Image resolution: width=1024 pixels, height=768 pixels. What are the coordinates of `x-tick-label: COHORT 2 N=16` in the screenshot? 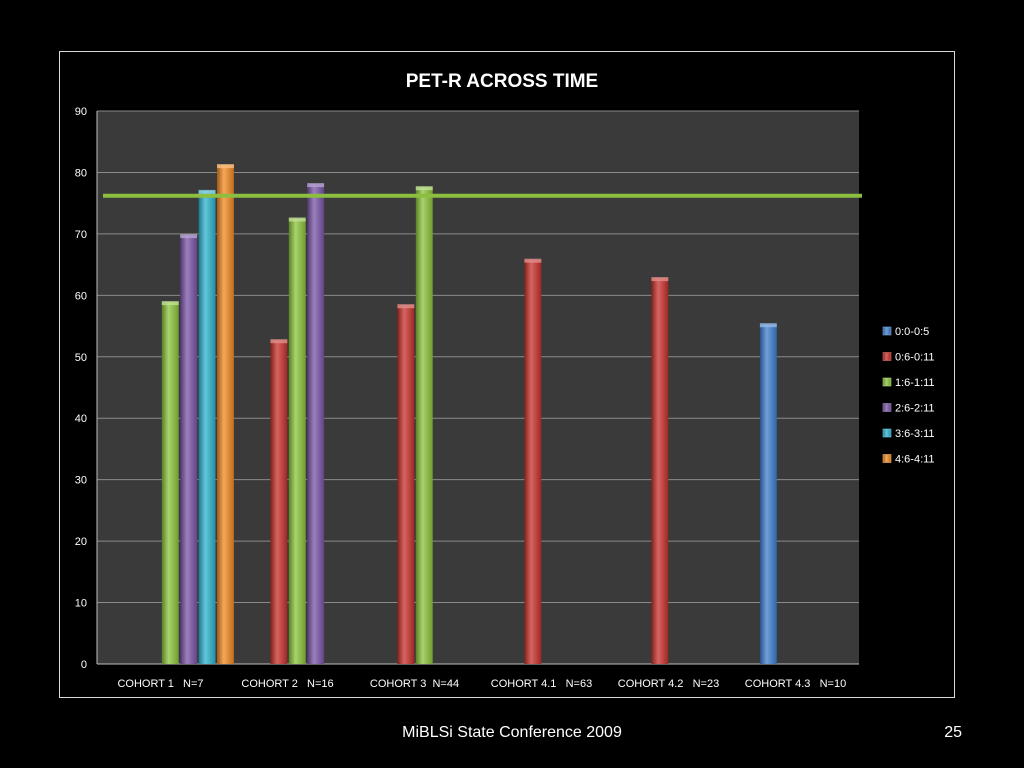 It's located at (287, 684).